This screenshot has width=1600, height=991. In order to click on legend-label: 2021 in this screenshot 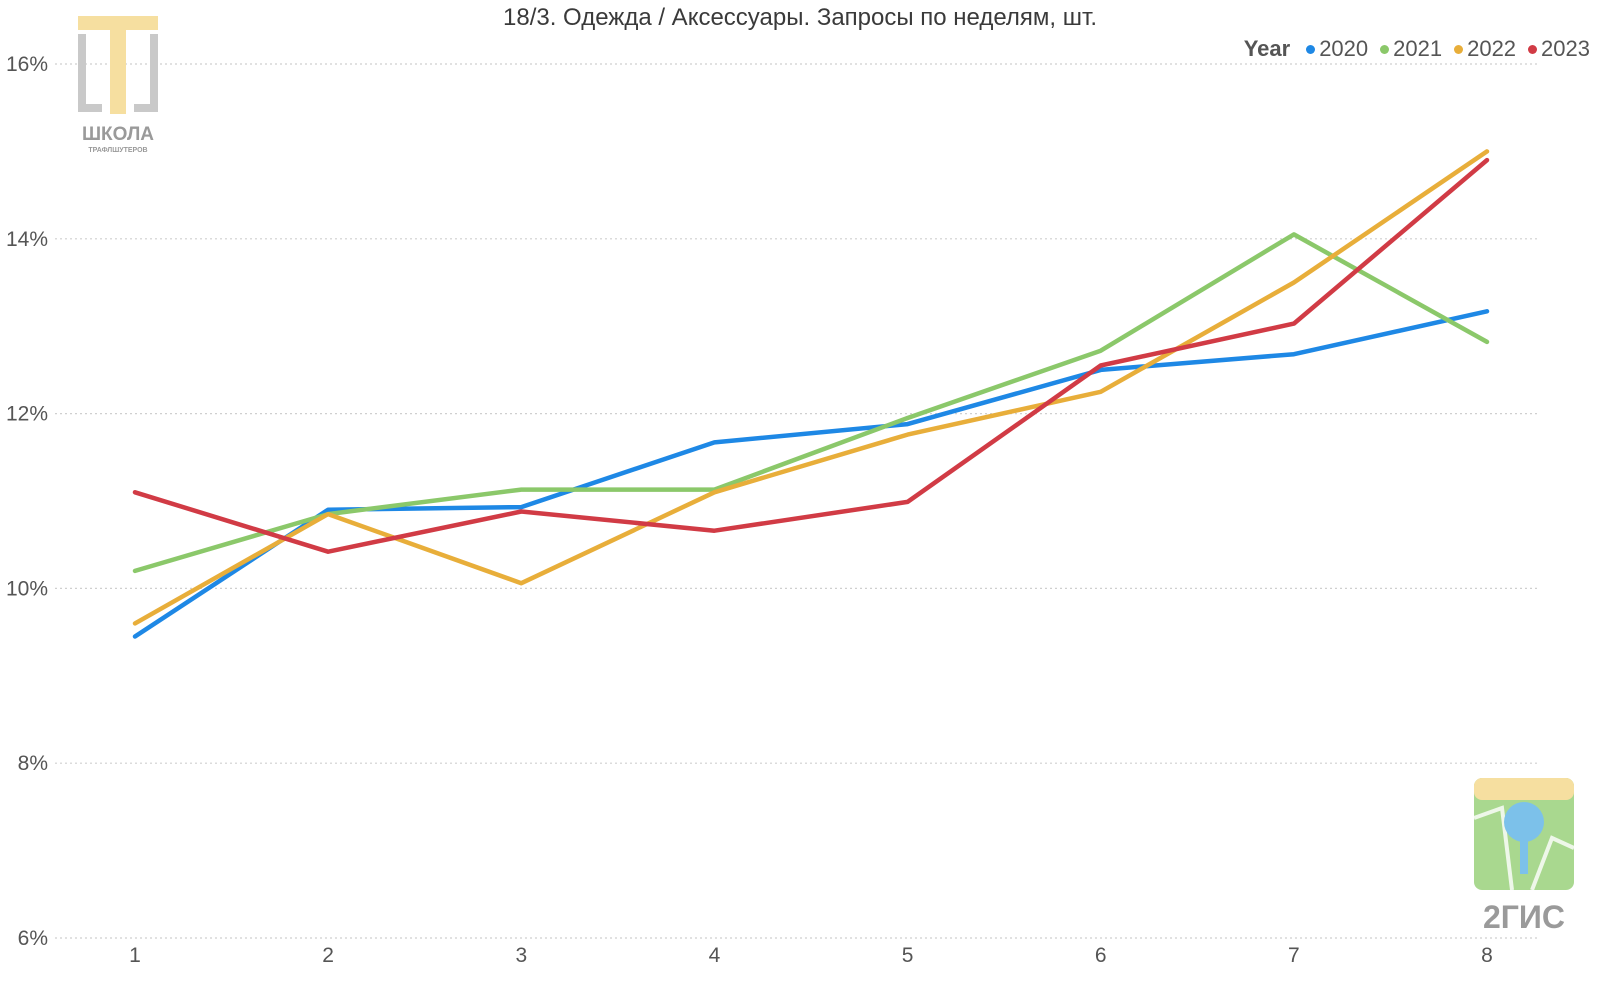, I will do `click(1418, 48)`.